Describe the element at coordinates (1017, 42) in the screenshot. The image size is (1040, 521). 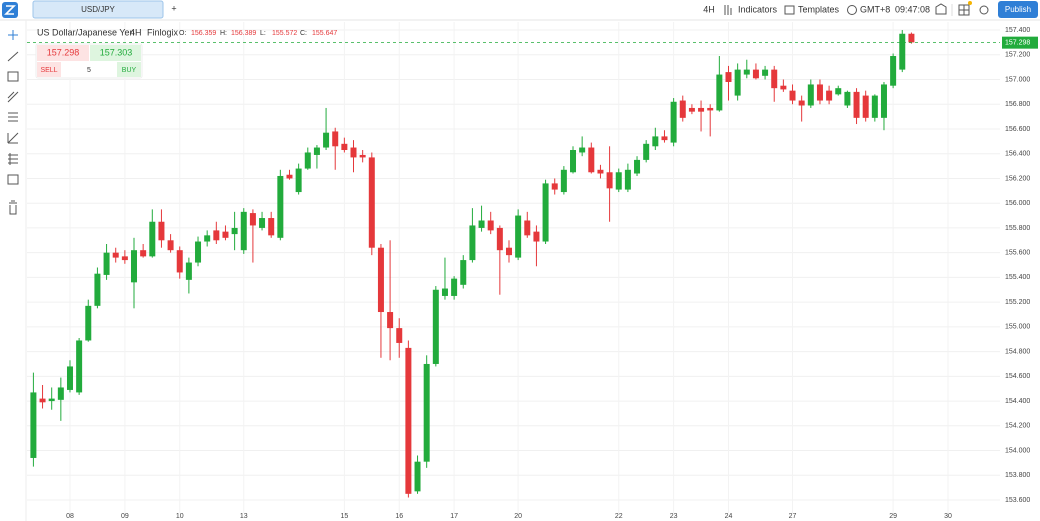
I see `last-price-label: 157.298` at that location.